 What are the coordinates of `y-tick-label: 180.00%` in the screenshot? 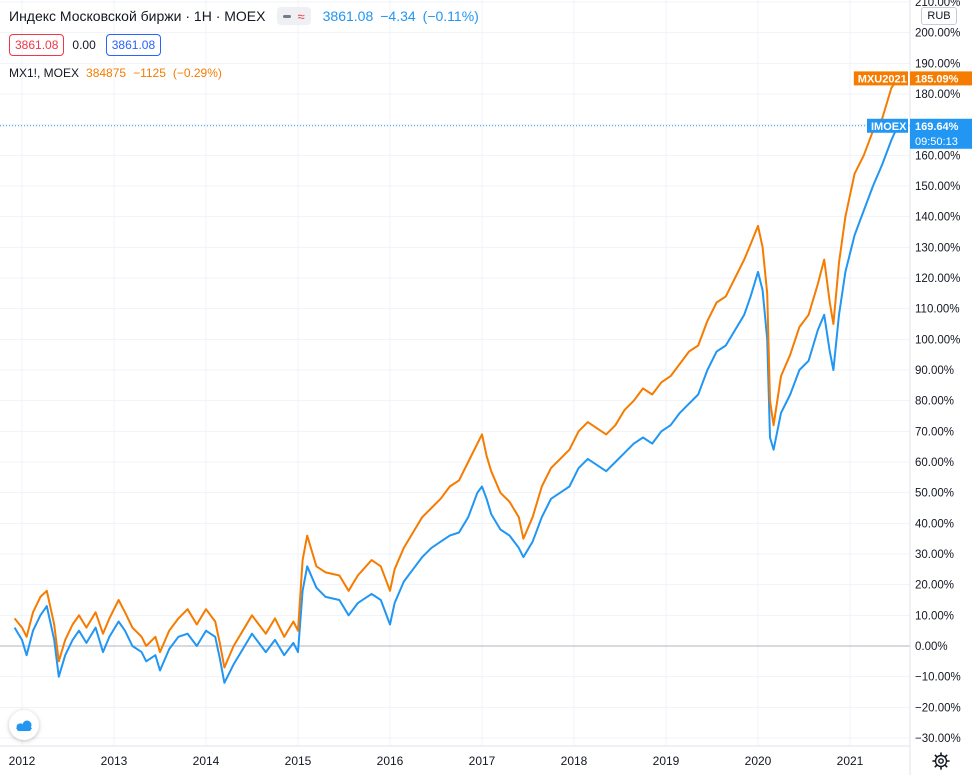 It's located at (937, 95).